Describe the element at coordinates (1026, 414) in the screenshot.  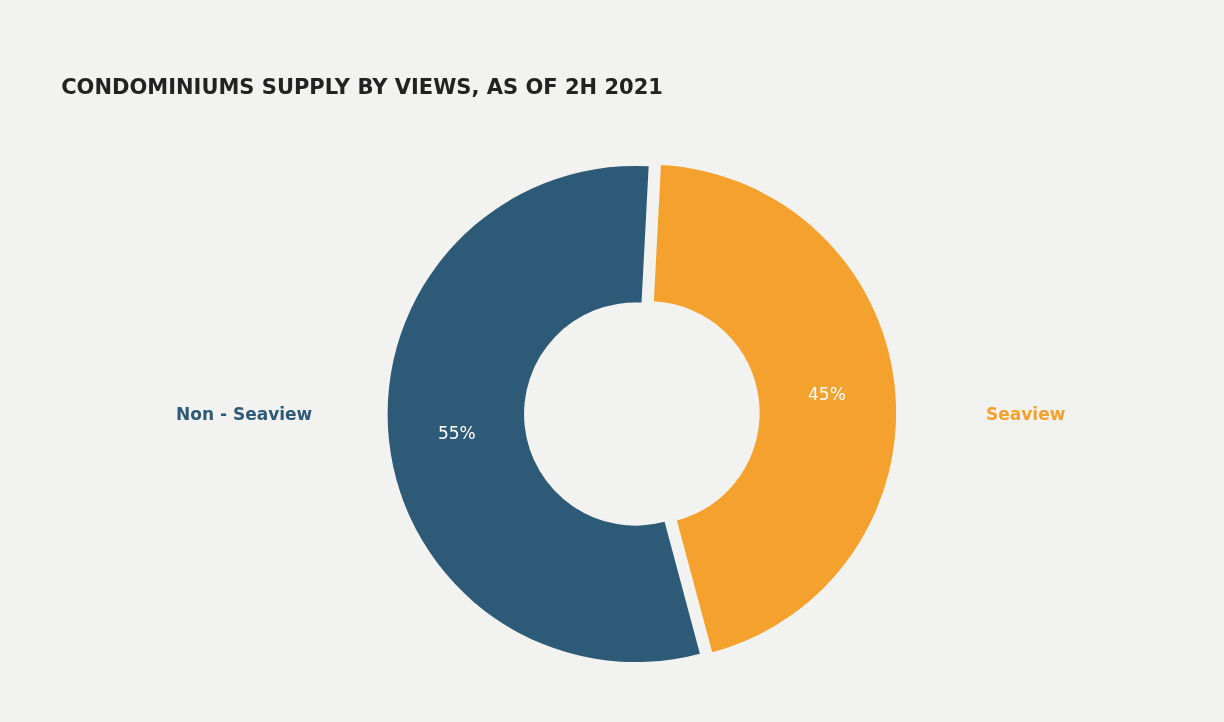
I see `slice-label: Seaview` at that location.